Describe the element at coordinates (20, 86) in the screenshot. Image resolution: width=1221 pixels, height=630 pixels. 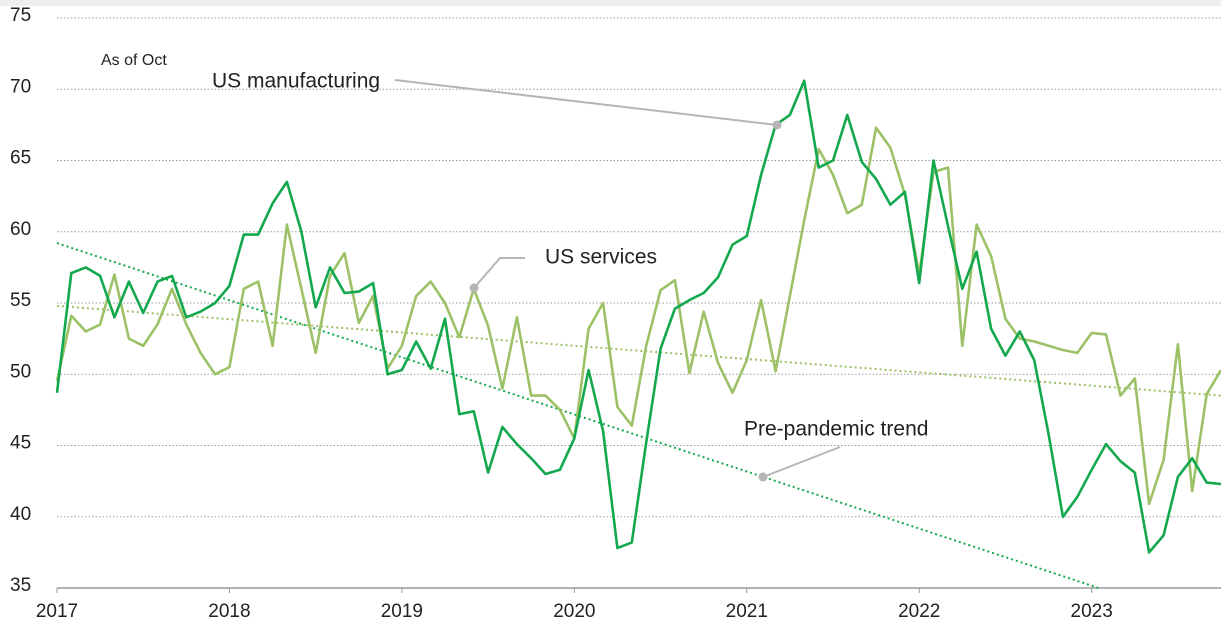
I see `y-tick-label: 70` at that location.